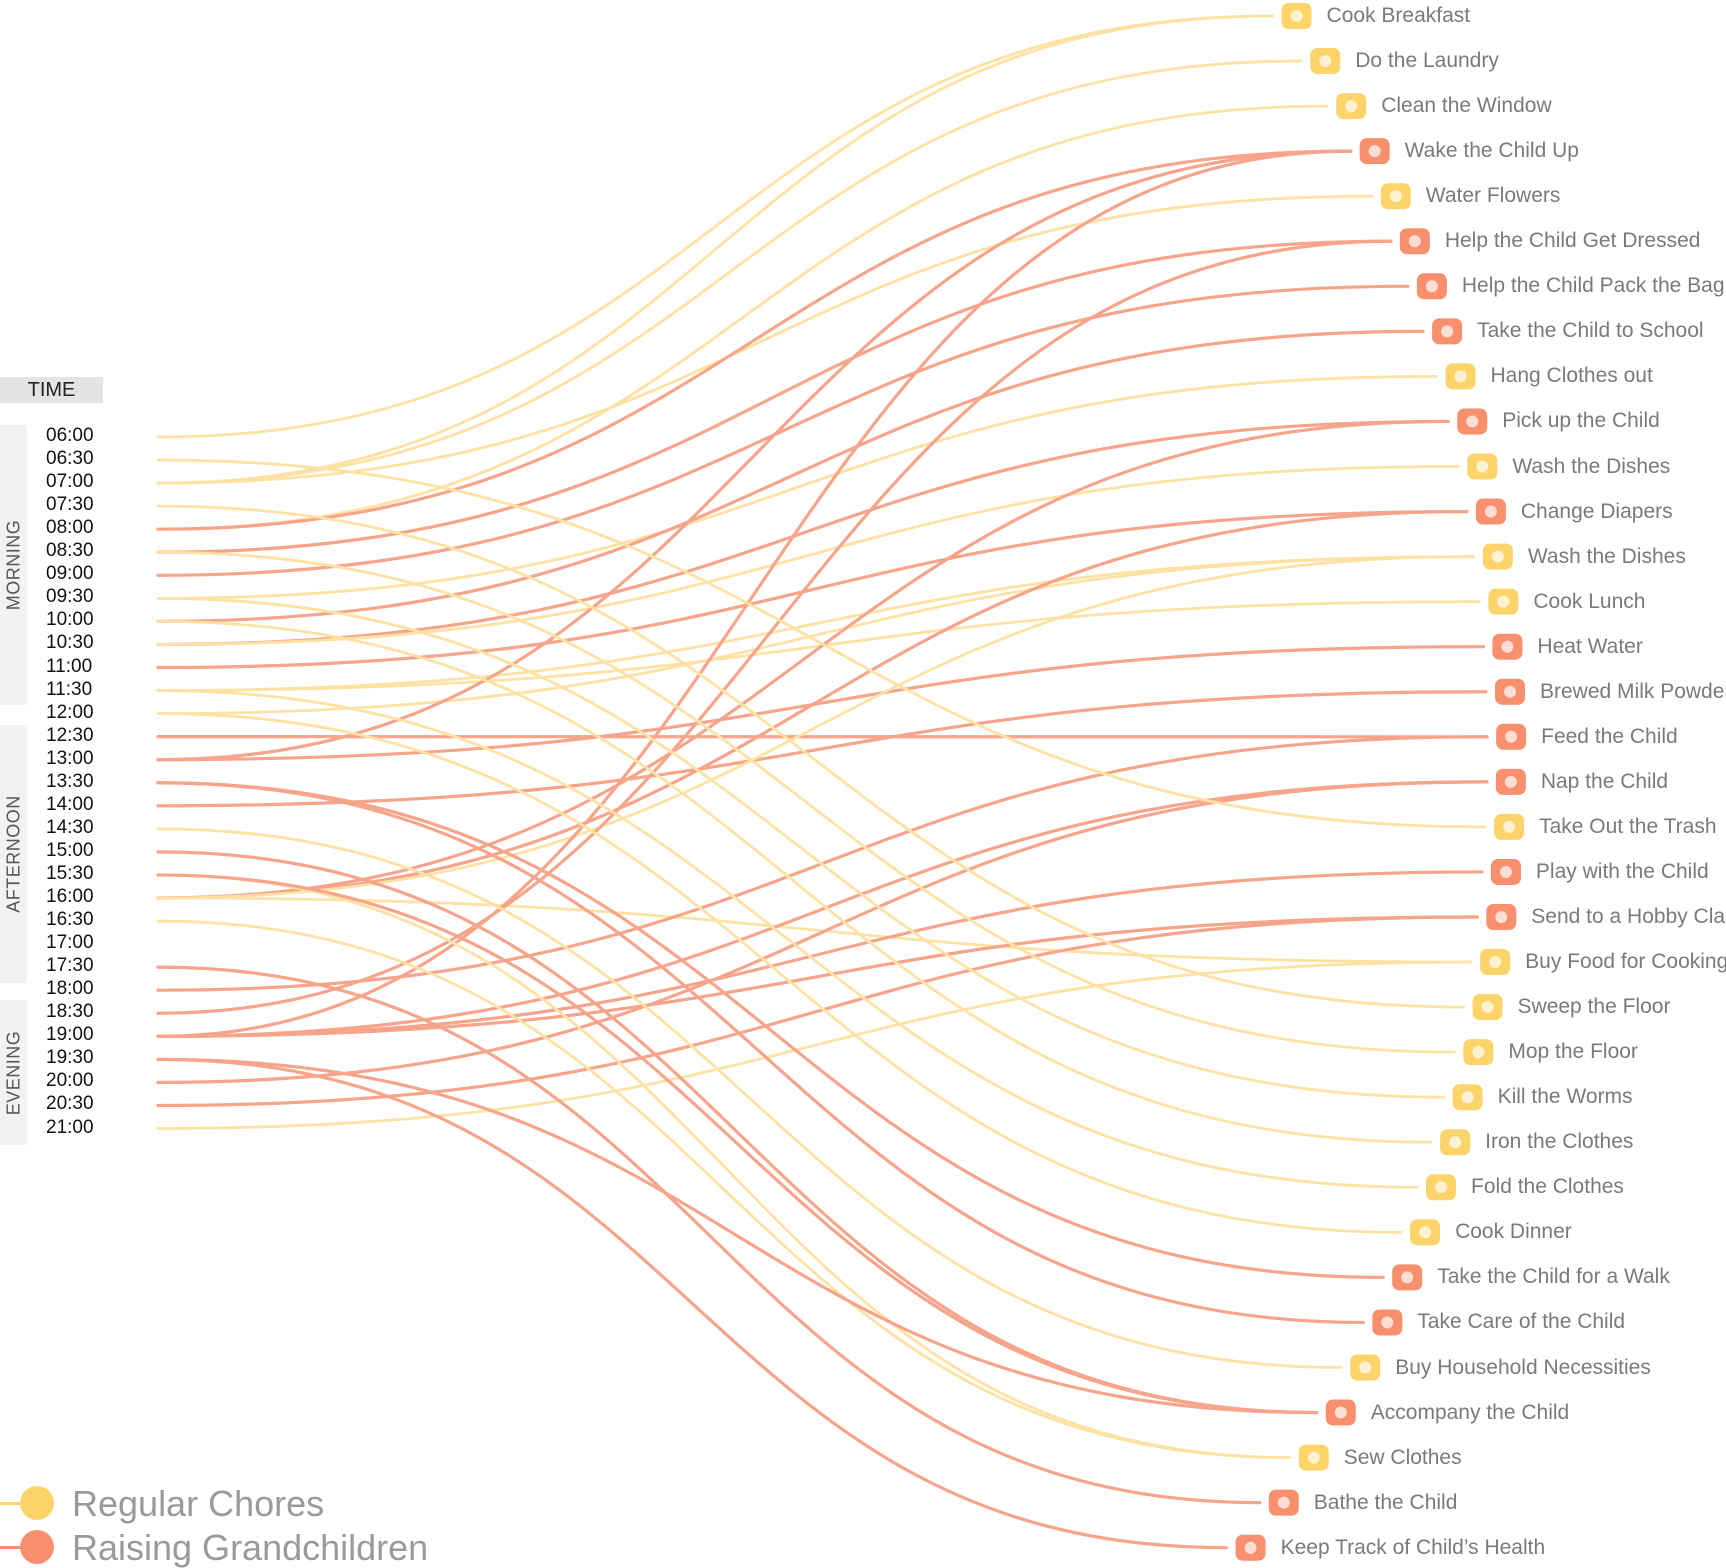 The image size is (1726, 1568). I want to click on legend-raising-label: Raising Grandchildren, so click(250, 1547).